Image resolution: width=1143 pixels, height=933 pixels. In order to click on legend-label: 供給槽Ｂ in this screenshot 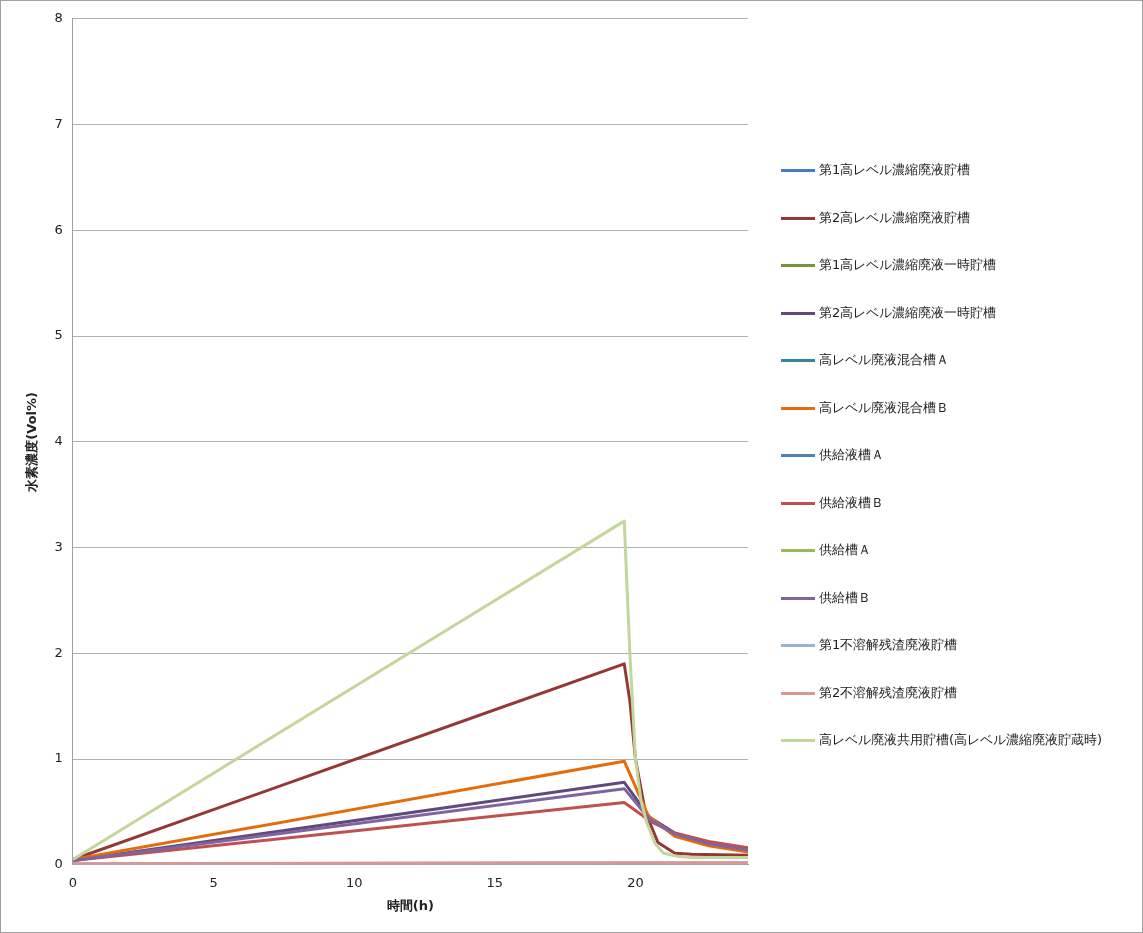, I will do `click(845, 597)`.